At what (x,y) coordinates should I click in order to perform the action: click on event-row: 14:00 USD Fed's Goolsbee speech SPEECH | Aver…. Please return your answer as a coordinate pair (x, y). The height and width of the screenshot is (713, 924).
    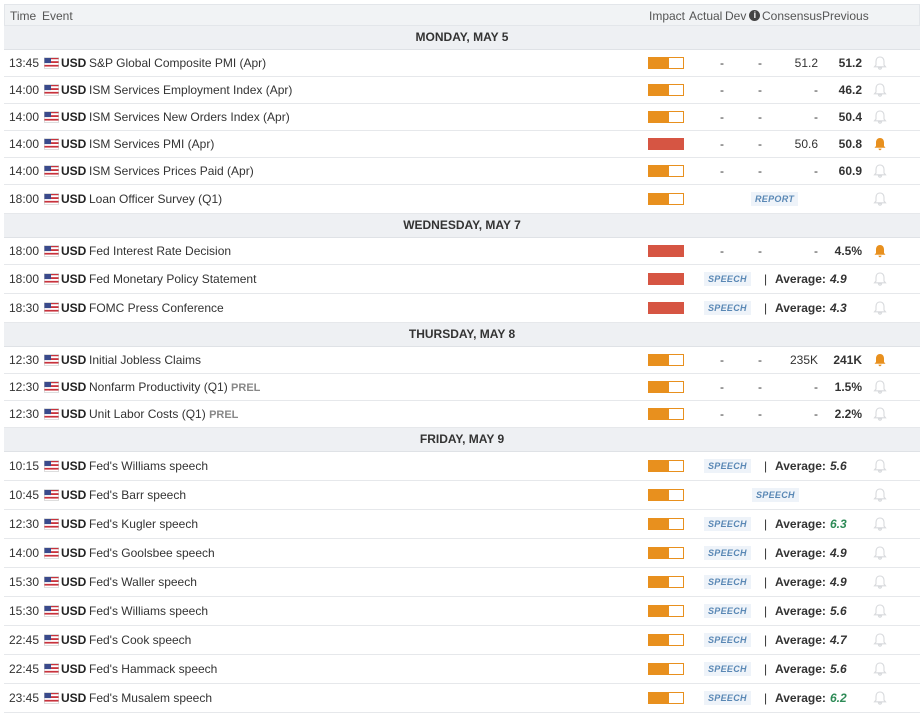
    Looking at the image, I should click on (462, 553).